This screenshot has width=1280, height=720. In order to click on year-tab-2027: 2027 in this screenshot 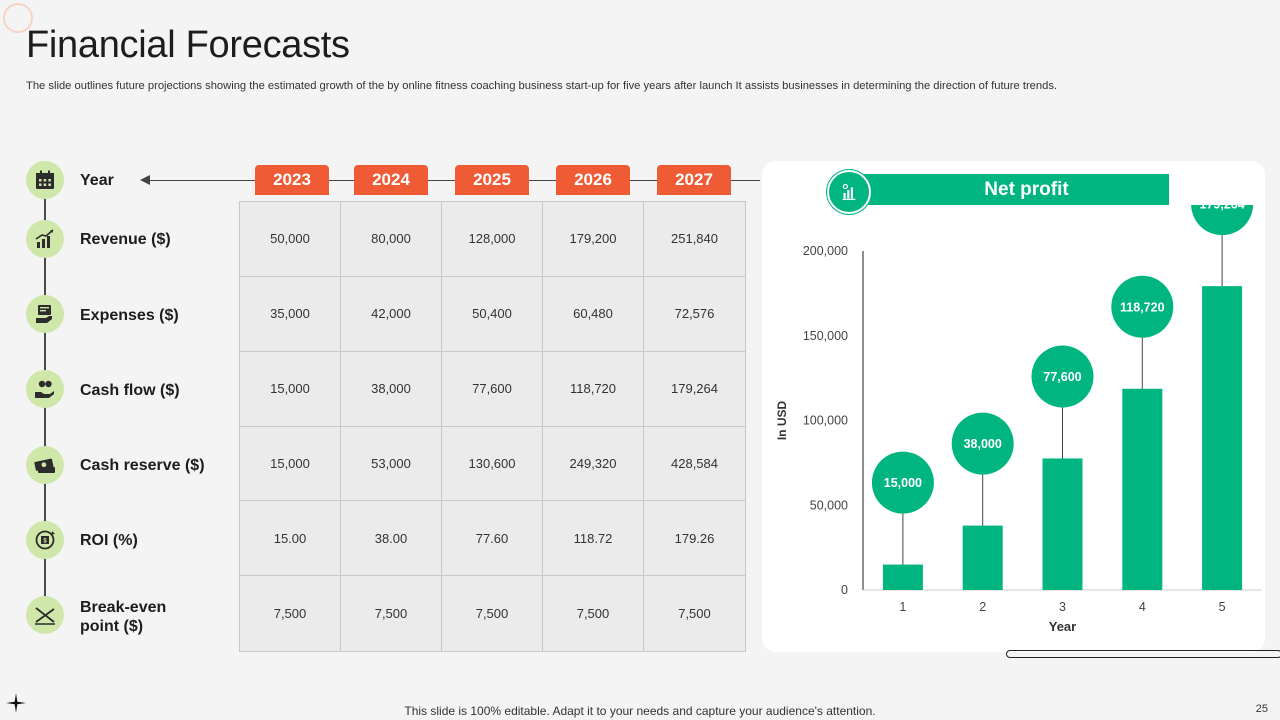, I will do `click(694, 180)`.